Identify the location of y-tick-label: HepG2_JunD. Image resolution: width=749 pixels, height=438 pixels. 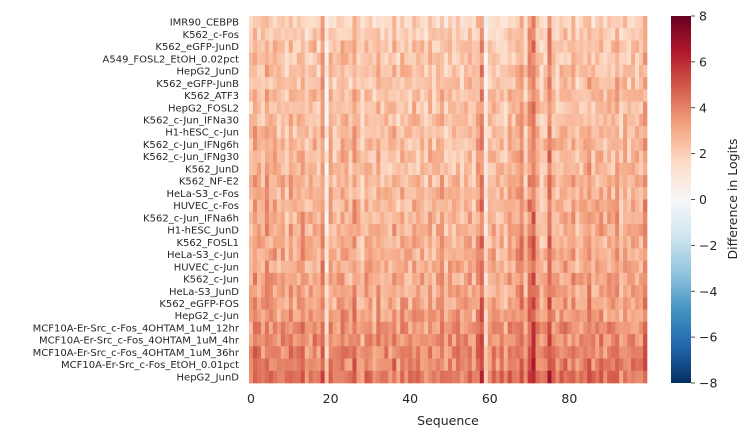
(208, 377).